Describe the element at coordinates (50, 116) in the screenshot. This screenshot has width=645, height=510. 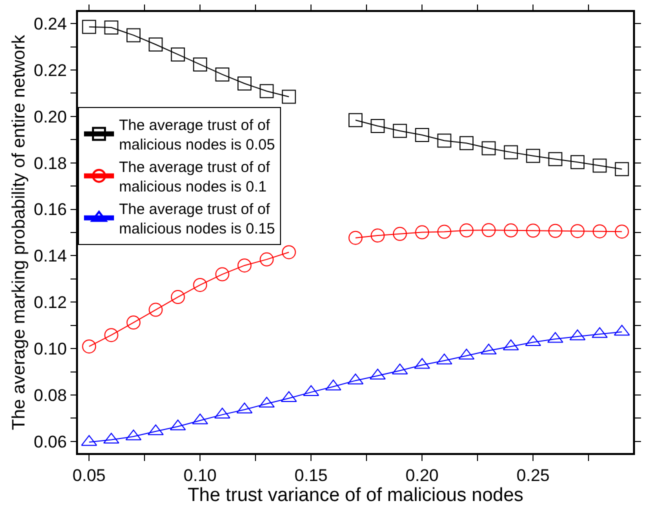
I see `y-tick-label: 0.20` at that location.